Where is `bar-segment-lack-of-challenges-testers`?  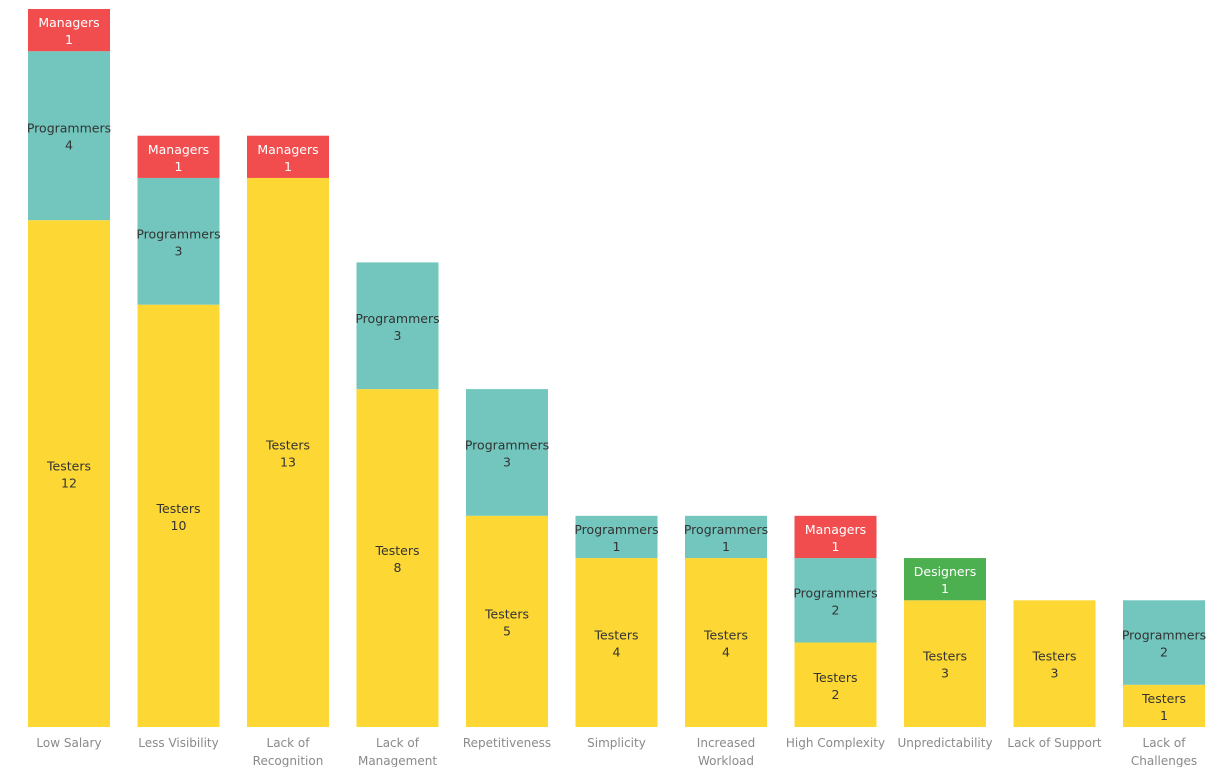
bar-segment-lack-of-challenges-testers is located at coordinates (1164, 705).